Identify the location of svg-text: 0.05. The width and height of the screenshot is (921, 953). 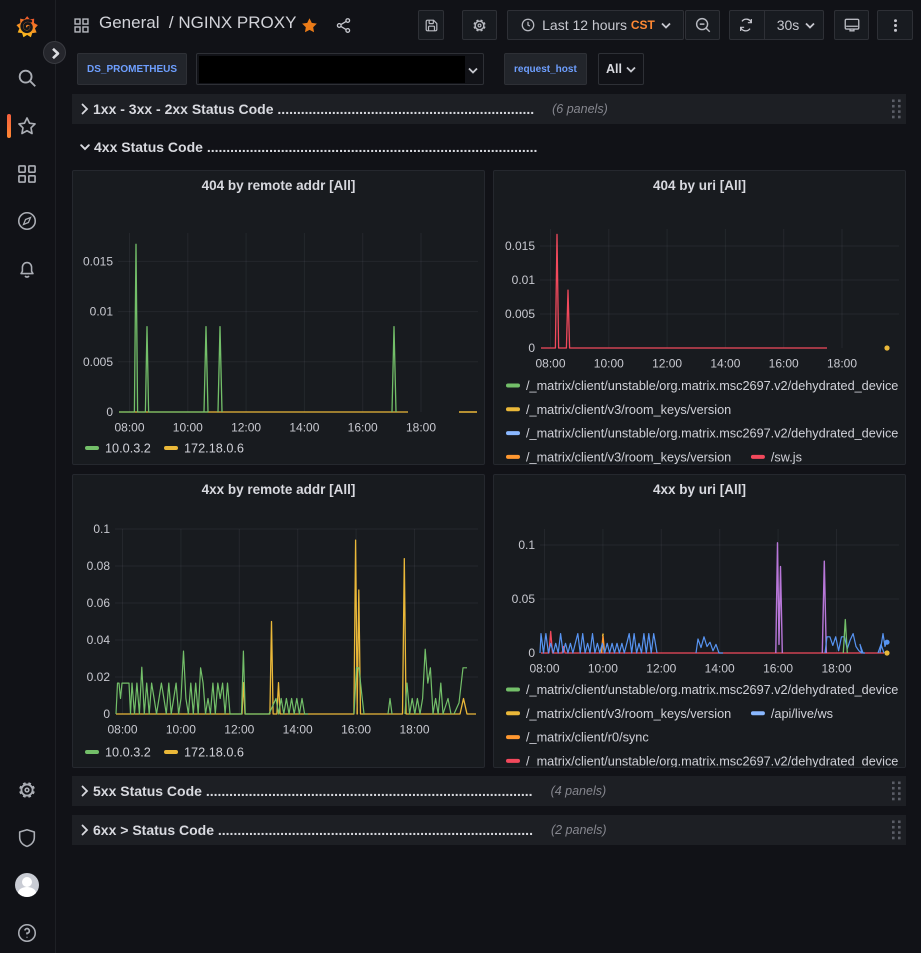
(524, 599).